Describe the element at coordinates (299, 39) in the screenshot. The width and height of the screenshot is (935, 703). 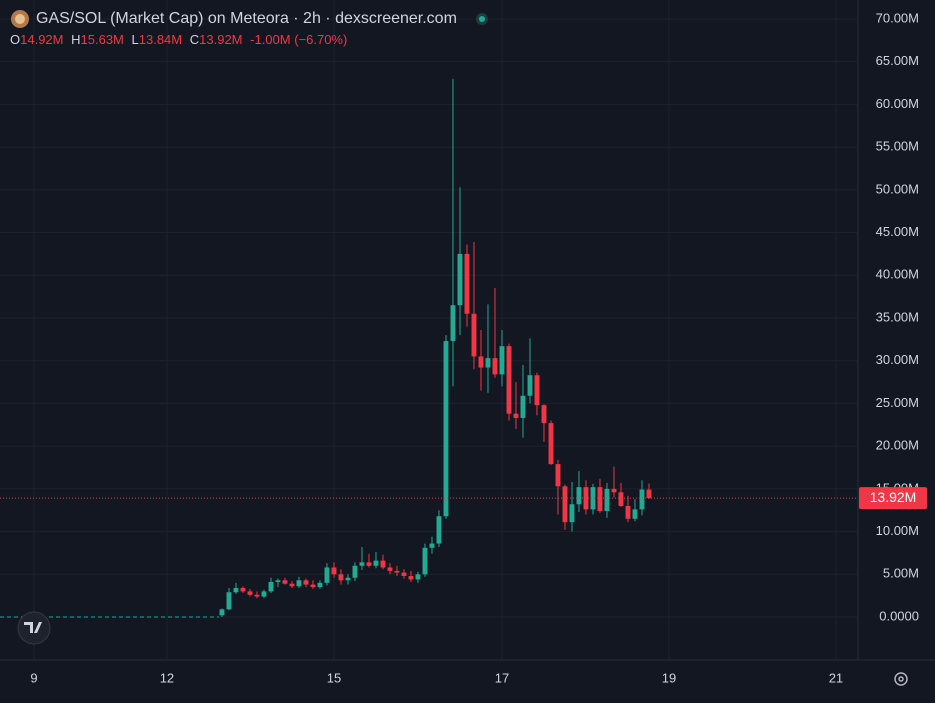
I see `ohlc-change: -1.00M (−6.70%)` at that location.